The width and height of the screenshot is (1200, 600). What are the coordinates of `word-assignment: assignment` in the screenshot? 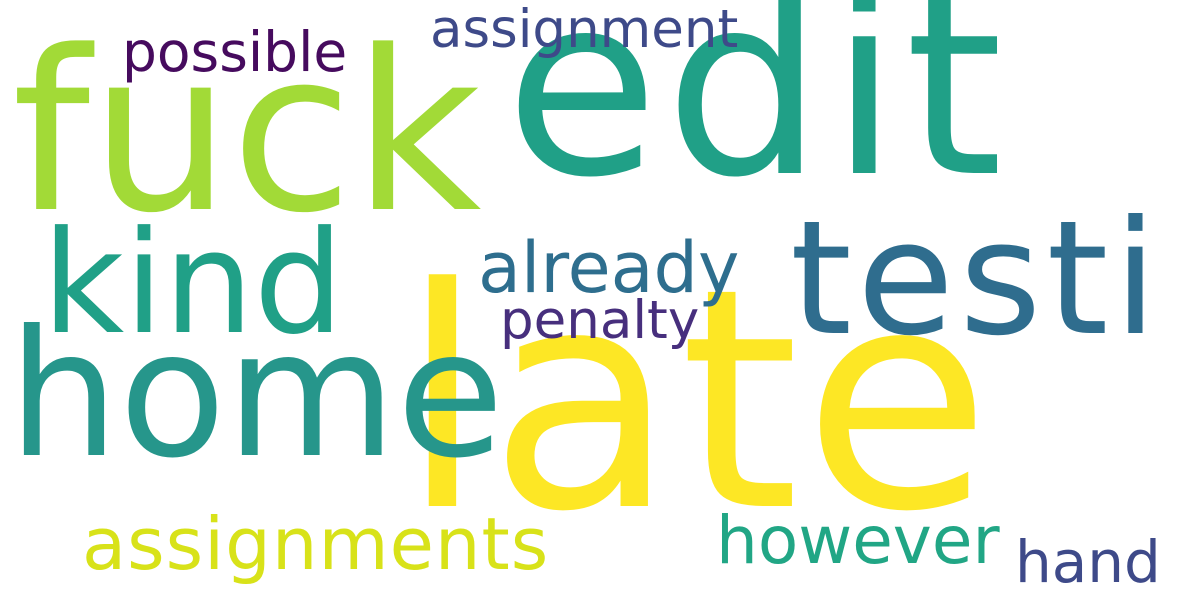 It's located at (584, 30).